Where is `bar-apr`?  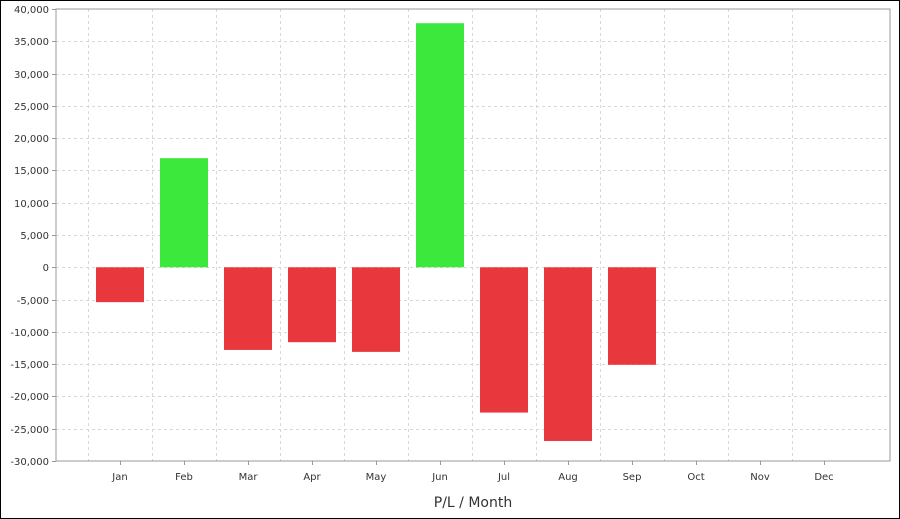 bar-apr is located at coordinates (312, 305).